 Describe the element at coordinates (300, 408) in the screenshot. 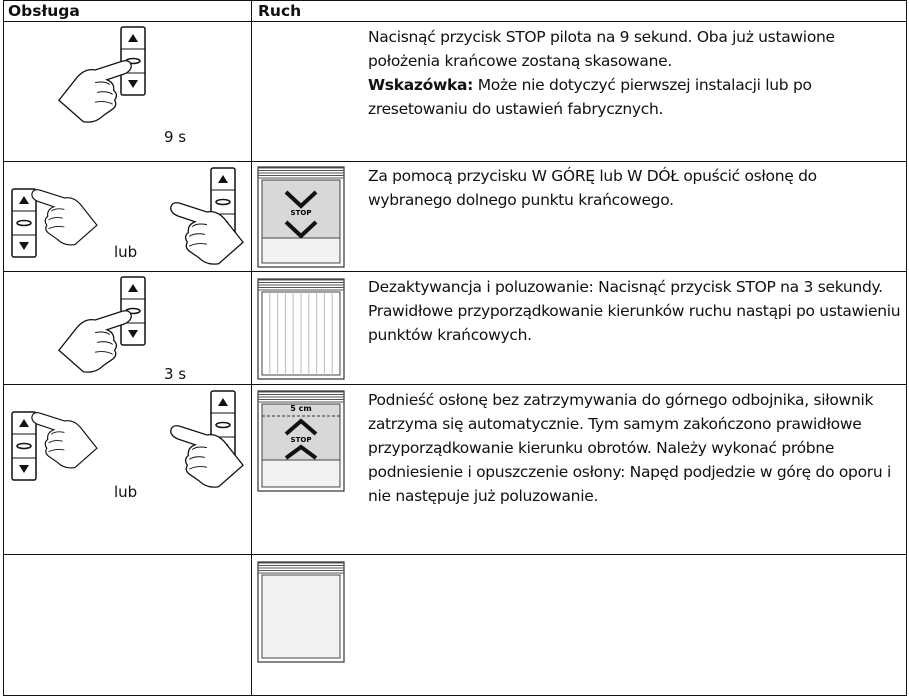

I see `distance-label: 5 cm` at that location.